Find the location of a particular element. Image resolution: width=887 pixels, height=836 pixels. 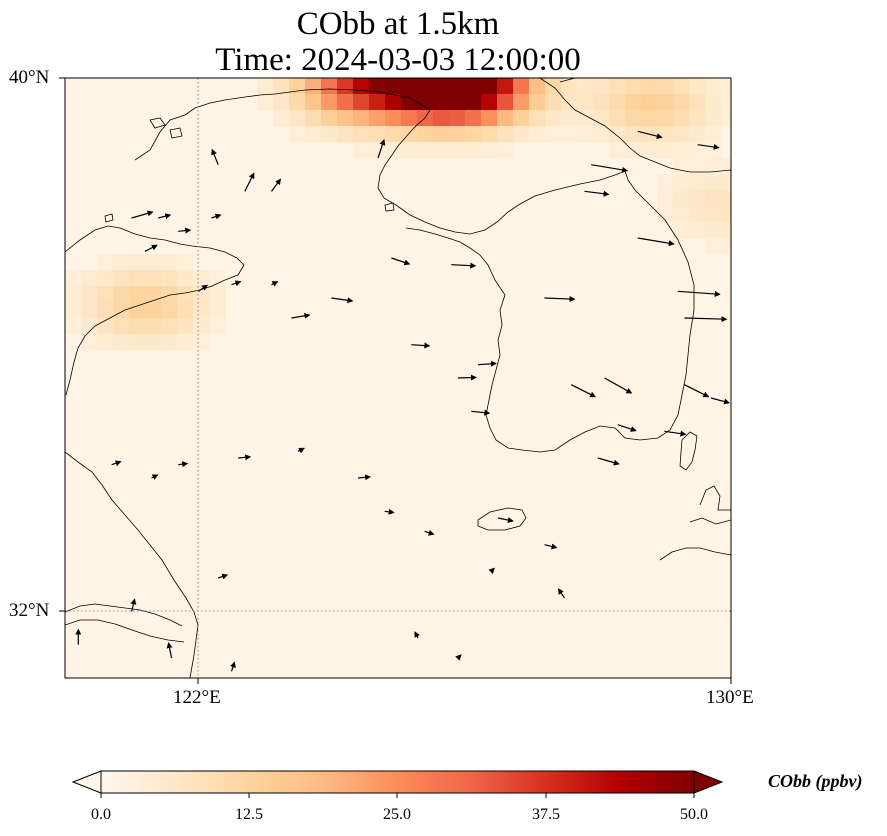

coastline-japan-korea-east is located at coordinates (635, 125).